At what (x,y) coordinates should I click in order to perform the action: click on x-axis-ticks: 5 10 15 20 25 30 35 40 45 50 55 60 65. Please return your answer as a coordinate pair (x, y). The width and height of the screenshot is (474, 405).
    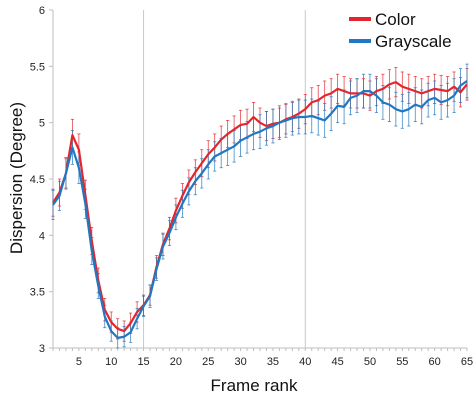
    Looking at the image, I should click on (262, 358).